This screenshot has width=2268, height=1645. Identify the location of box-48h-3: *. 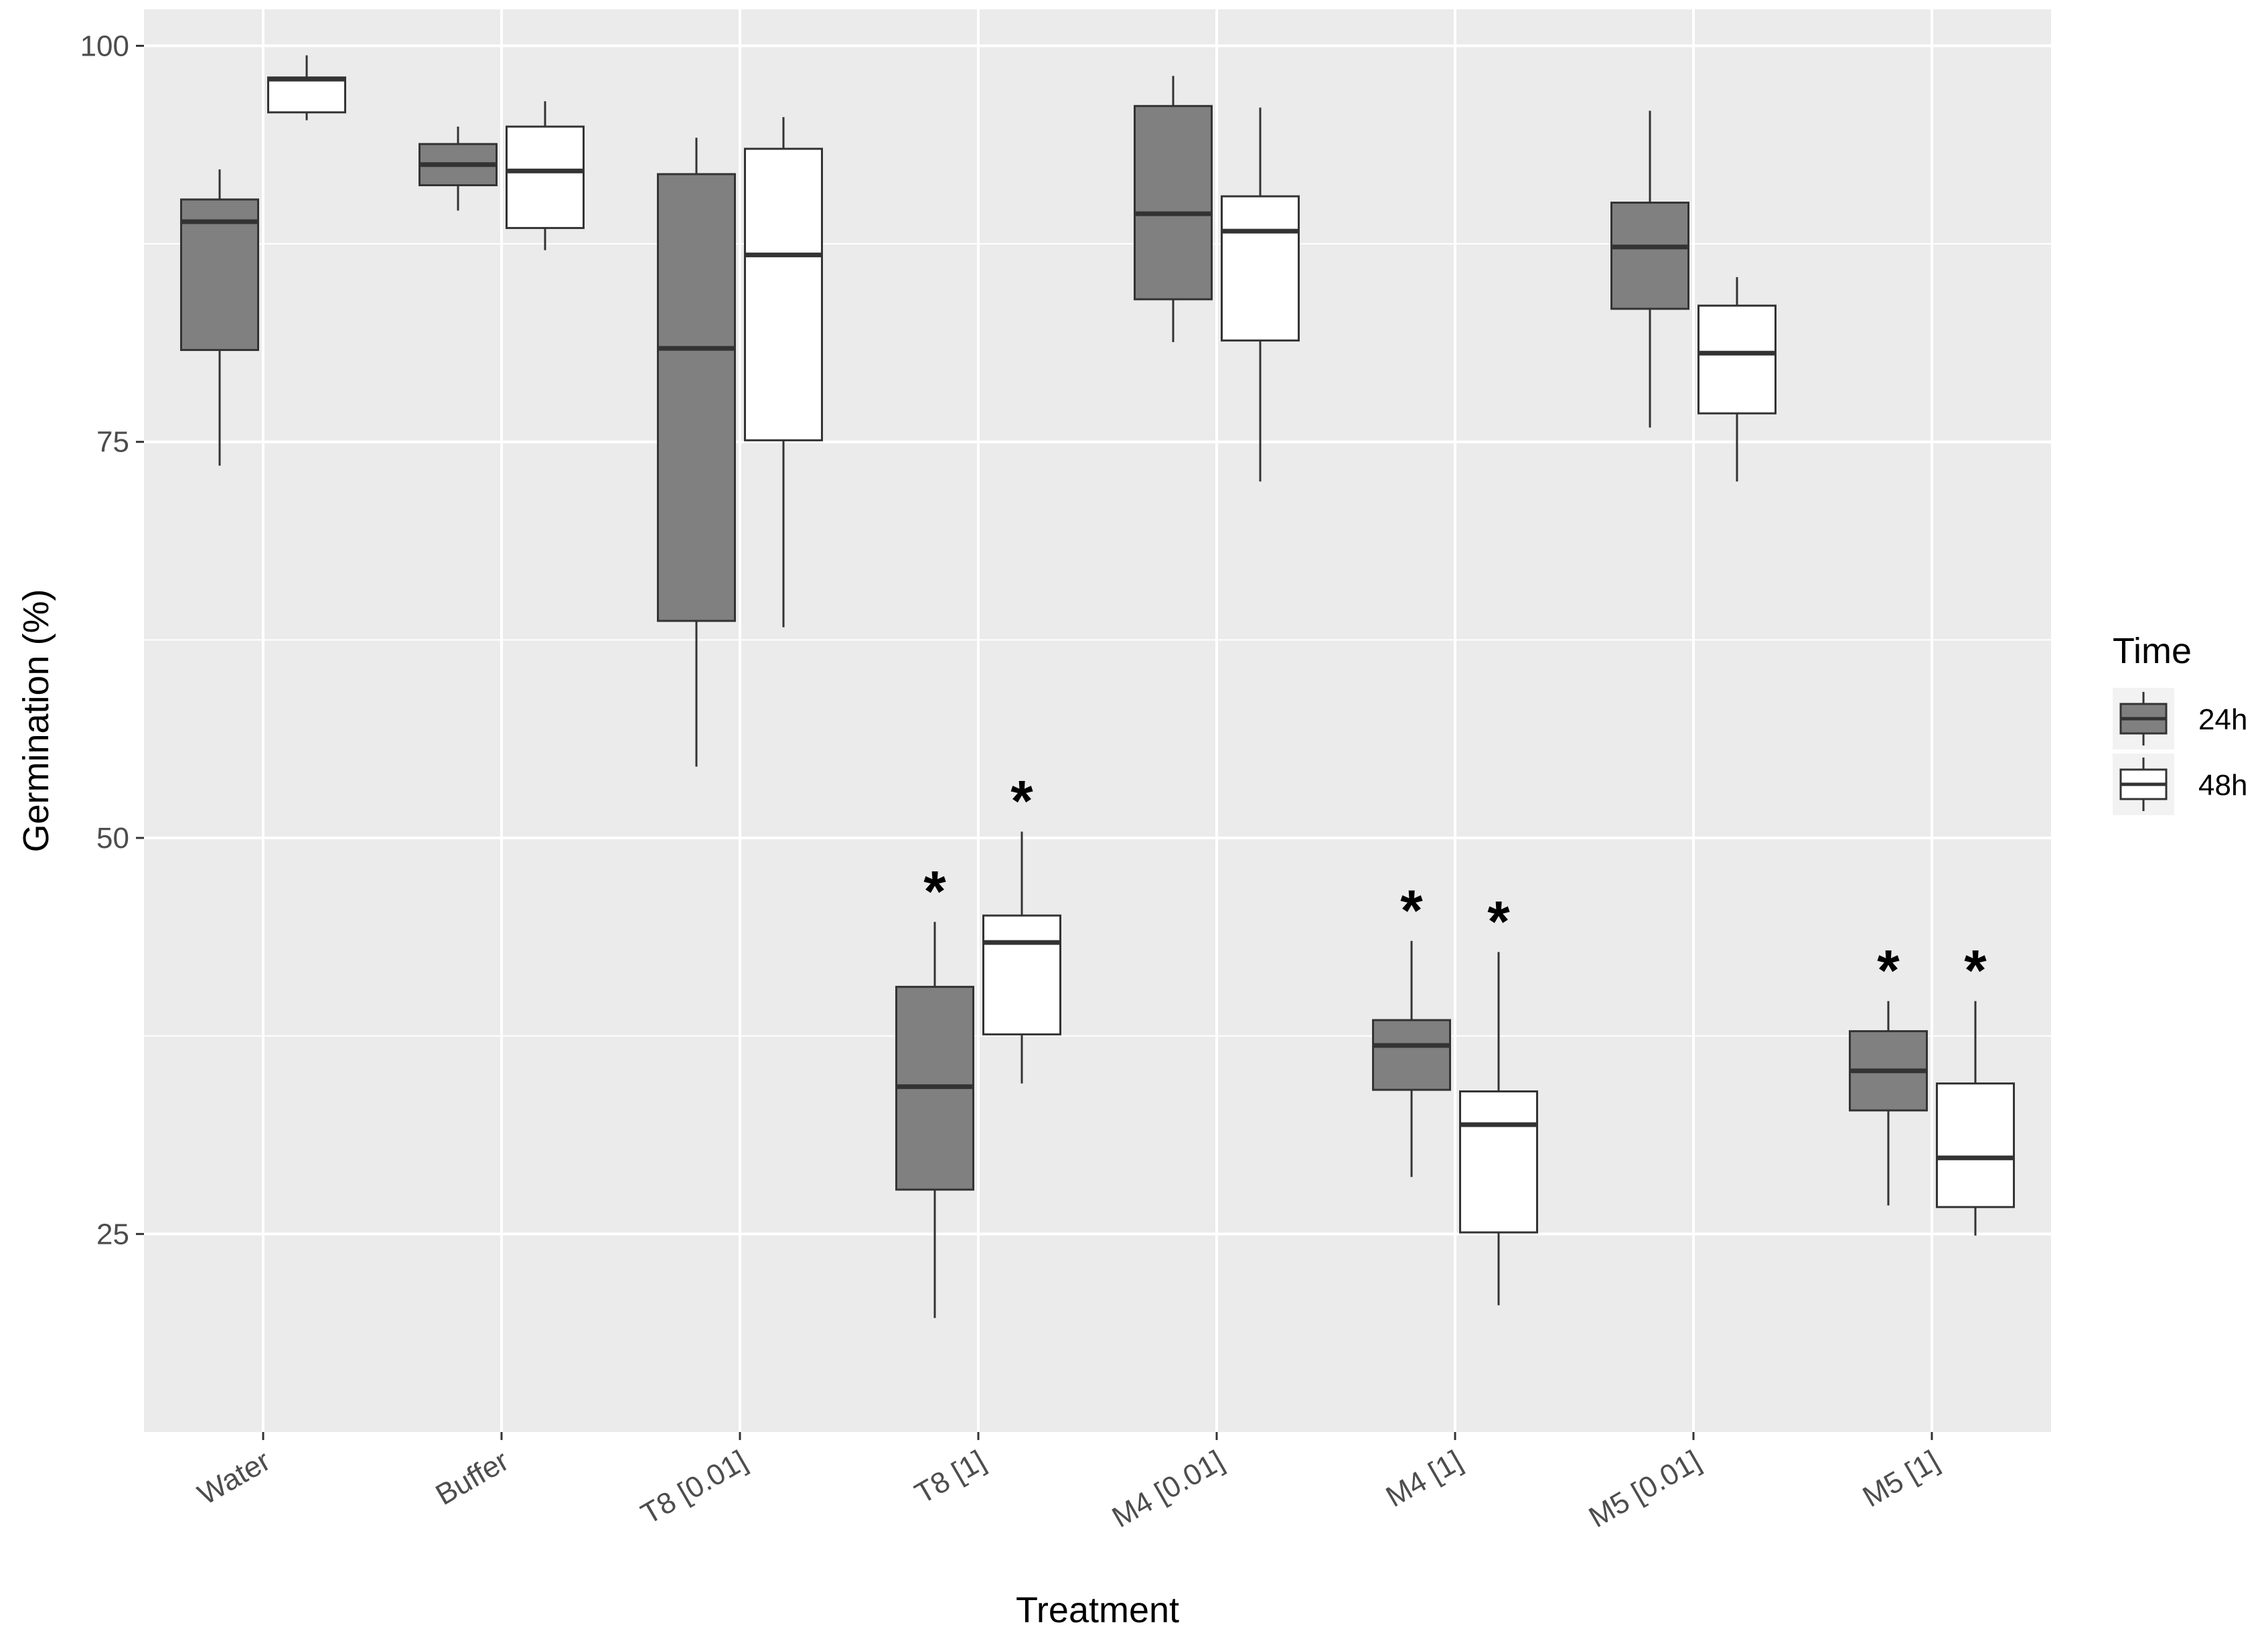
(1021, 927).